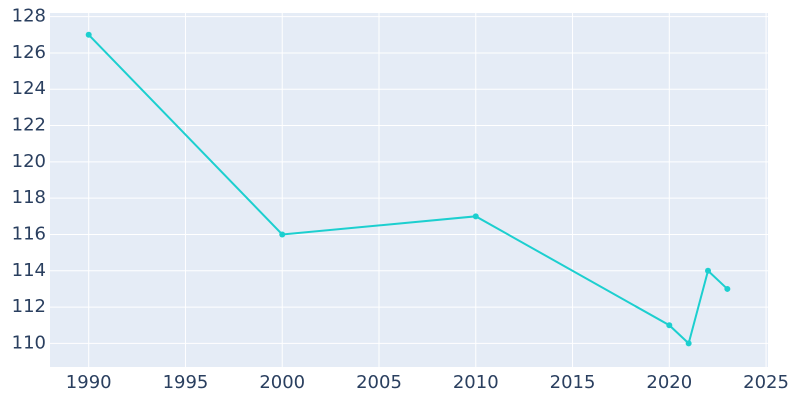 This screenshot has width=800, height=400. Describe the element at coordinates (29, 342) in the screenshot. I see `y-tick-label: 110` at that location.